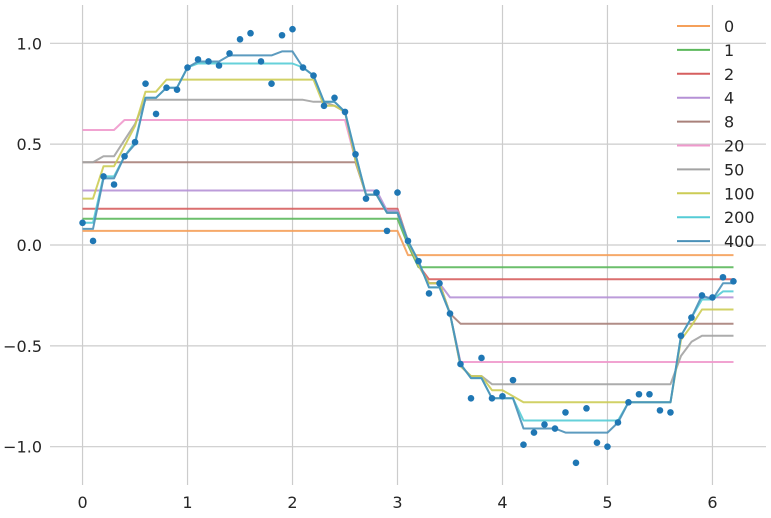 Image resolution: width=771 pixels, height=518 pixels. Describe the element at coordinates (739, 217) in the screenshot. I see `legend-label-200: 200` at that location.